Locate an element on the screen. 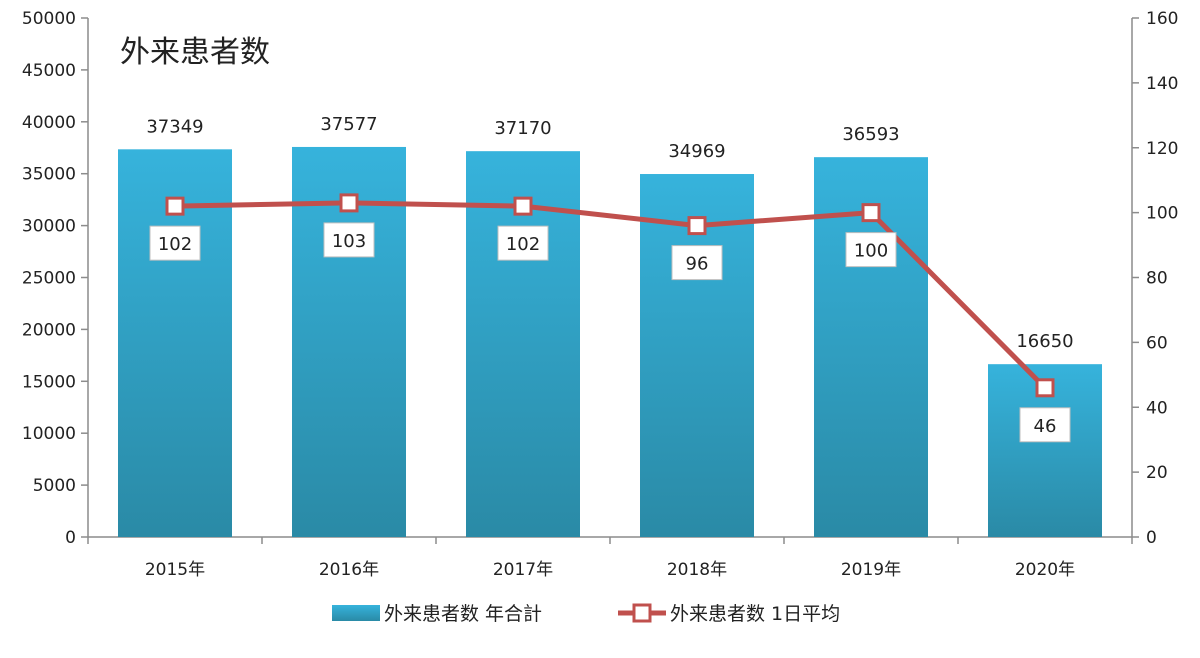 This screenshot has height=658, width=1200. bar-data-label: 37170 is located at coordinates (522, 128).